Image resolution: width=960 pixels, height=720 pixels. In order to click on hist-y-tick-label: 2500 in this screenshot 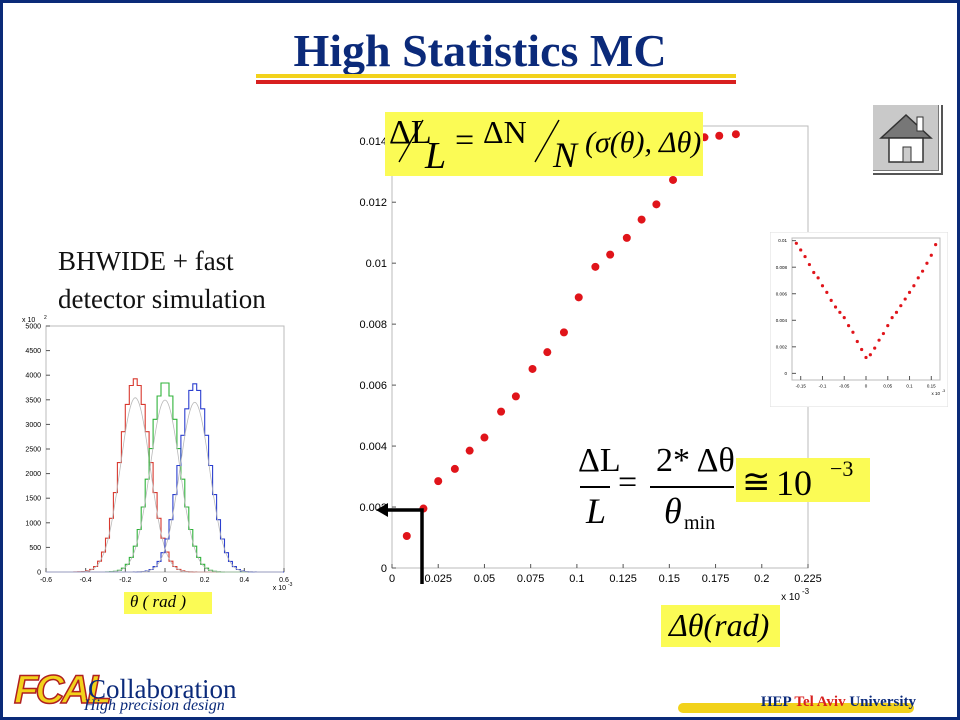, I will do `click(33, 449)`.